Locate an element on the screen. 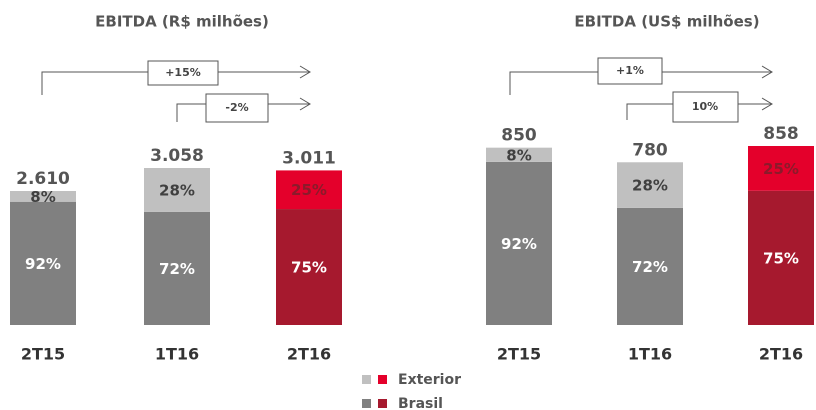 The image size is (816, 410). total-label: 850 is located at coordinates (519, 136).